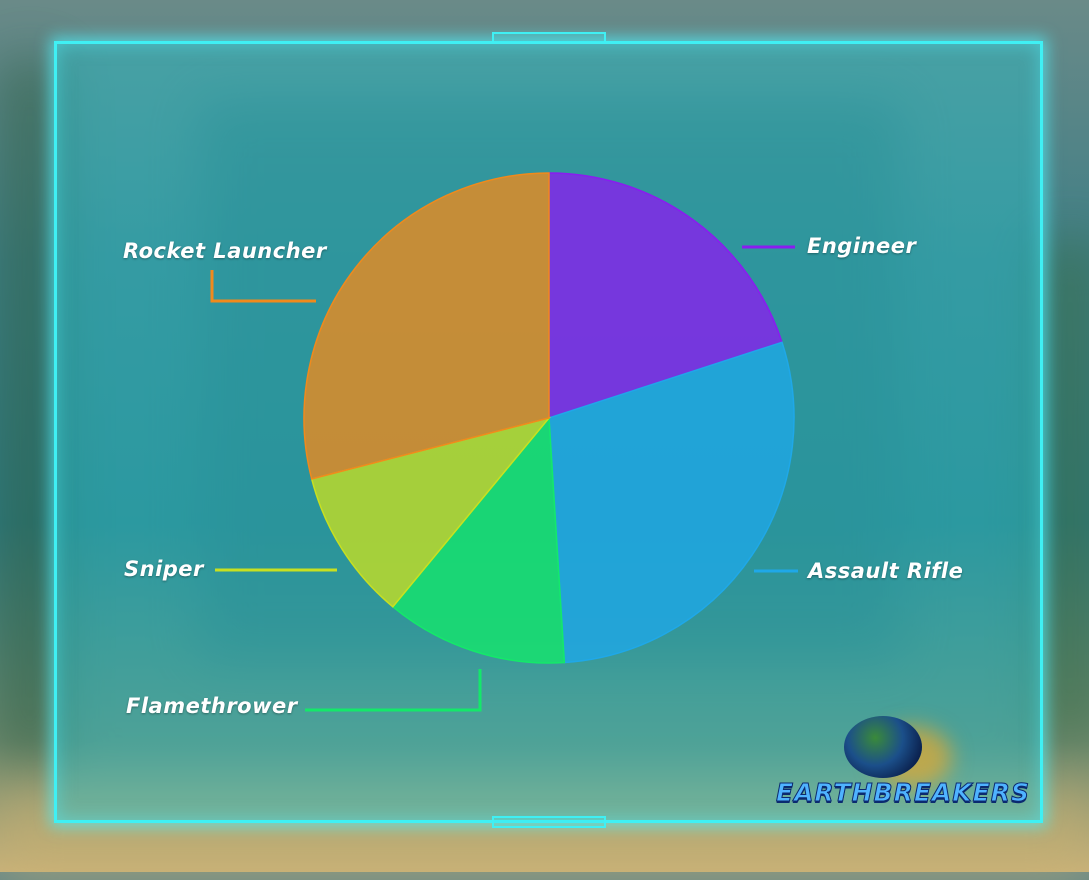  I want to click on frame-notch-top, so click(549, 38).